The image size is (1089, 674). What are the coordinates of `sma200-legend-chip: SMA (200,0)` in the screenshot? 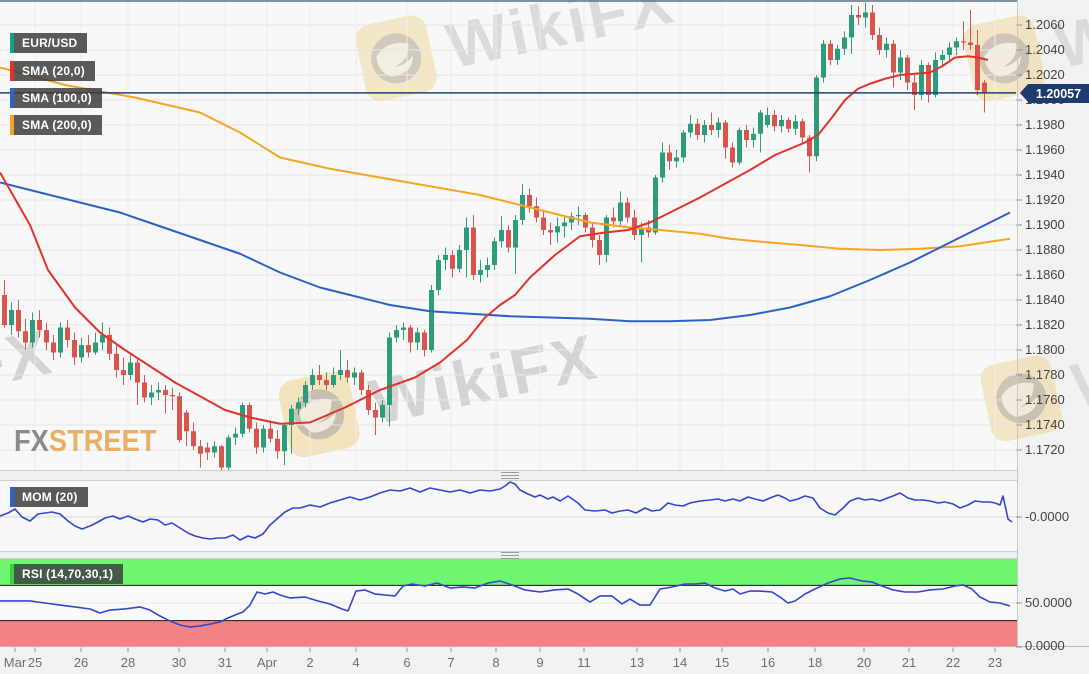 It's located at (56, 125).